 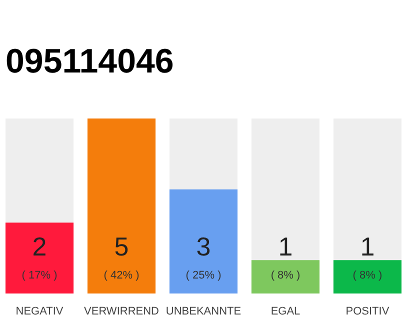 What do you see at coordinates (40, 312) in the screenshot?
I see `x-tick-label: NEGATIV` at bounding box center [40, 312].